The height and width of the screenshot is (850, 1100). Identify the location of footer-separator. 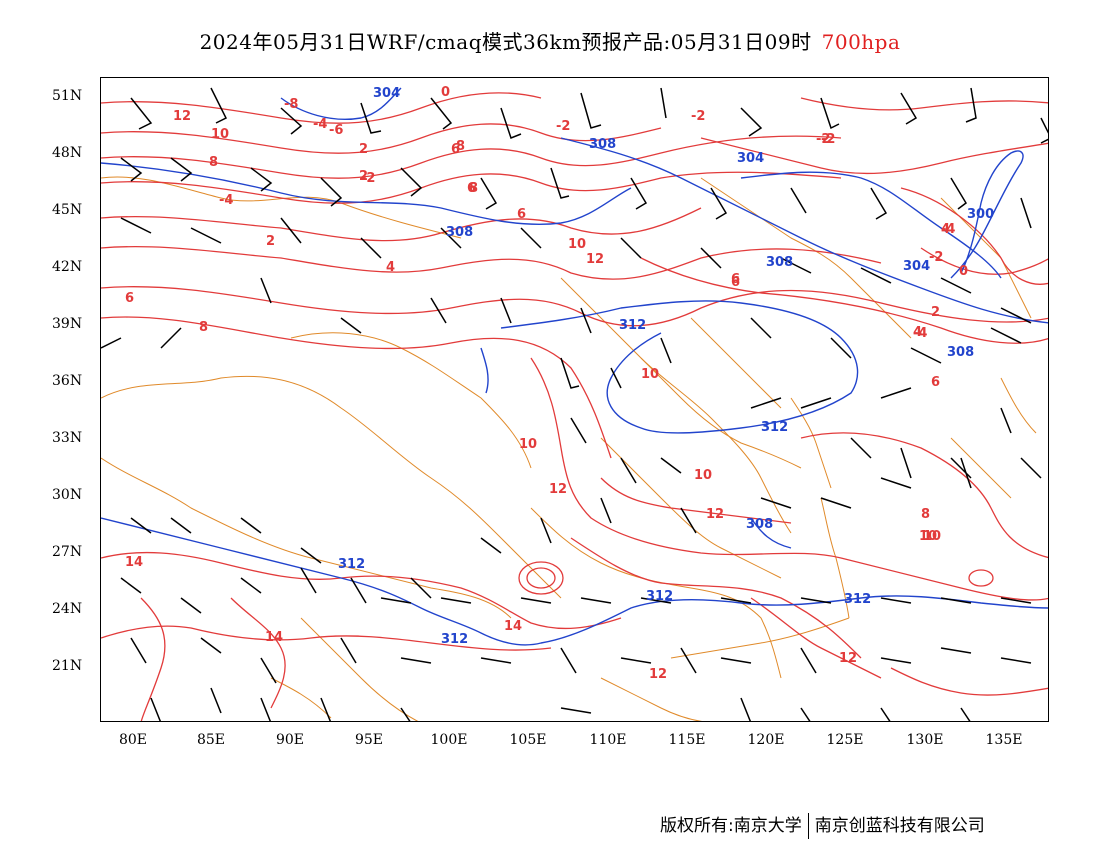
(808, 826).